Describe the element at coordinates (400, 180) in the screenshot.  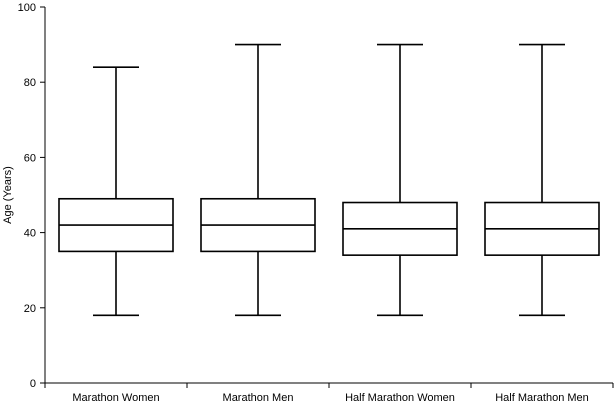
I see `box-half-marathon-women` at that location.